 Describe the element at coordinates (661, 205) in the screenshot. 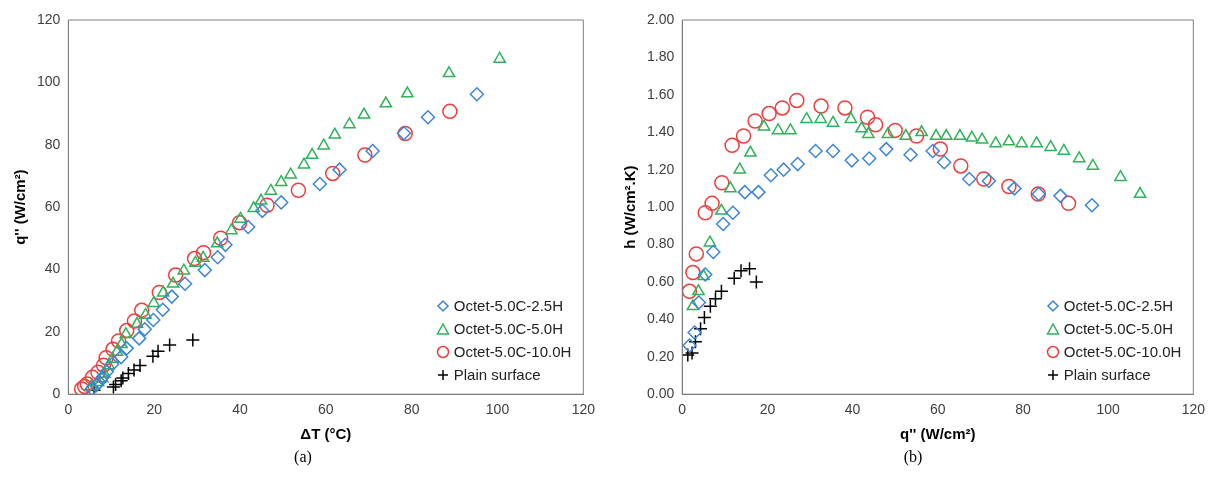

I see `y-tick-label: 1.00` at that location.